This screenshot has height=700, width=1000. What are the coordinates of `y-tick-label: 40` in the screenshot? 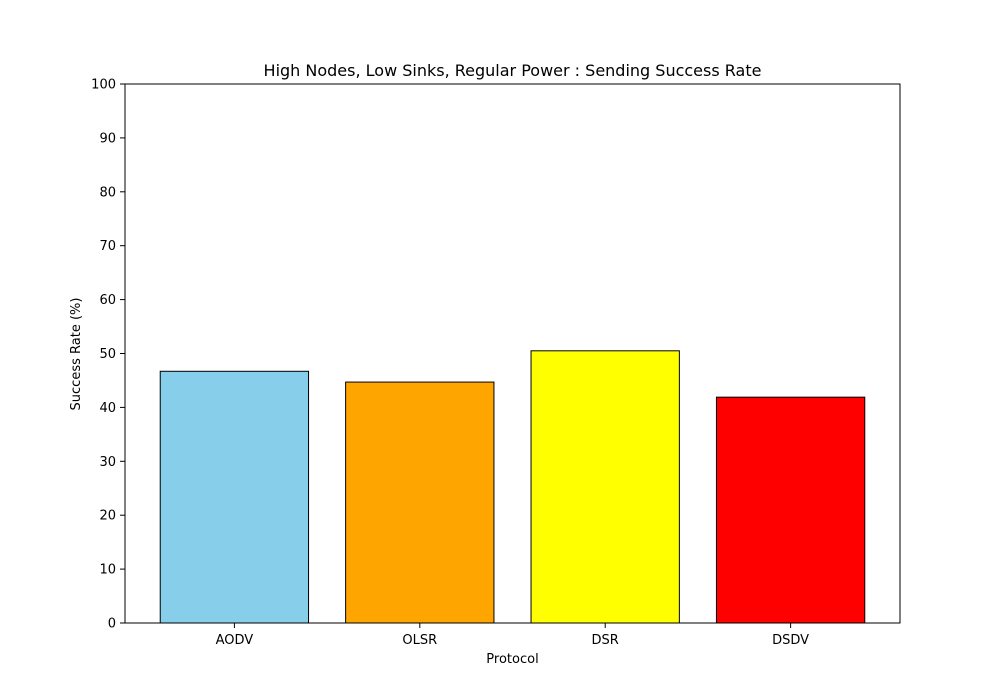 It's located at (107, 408).